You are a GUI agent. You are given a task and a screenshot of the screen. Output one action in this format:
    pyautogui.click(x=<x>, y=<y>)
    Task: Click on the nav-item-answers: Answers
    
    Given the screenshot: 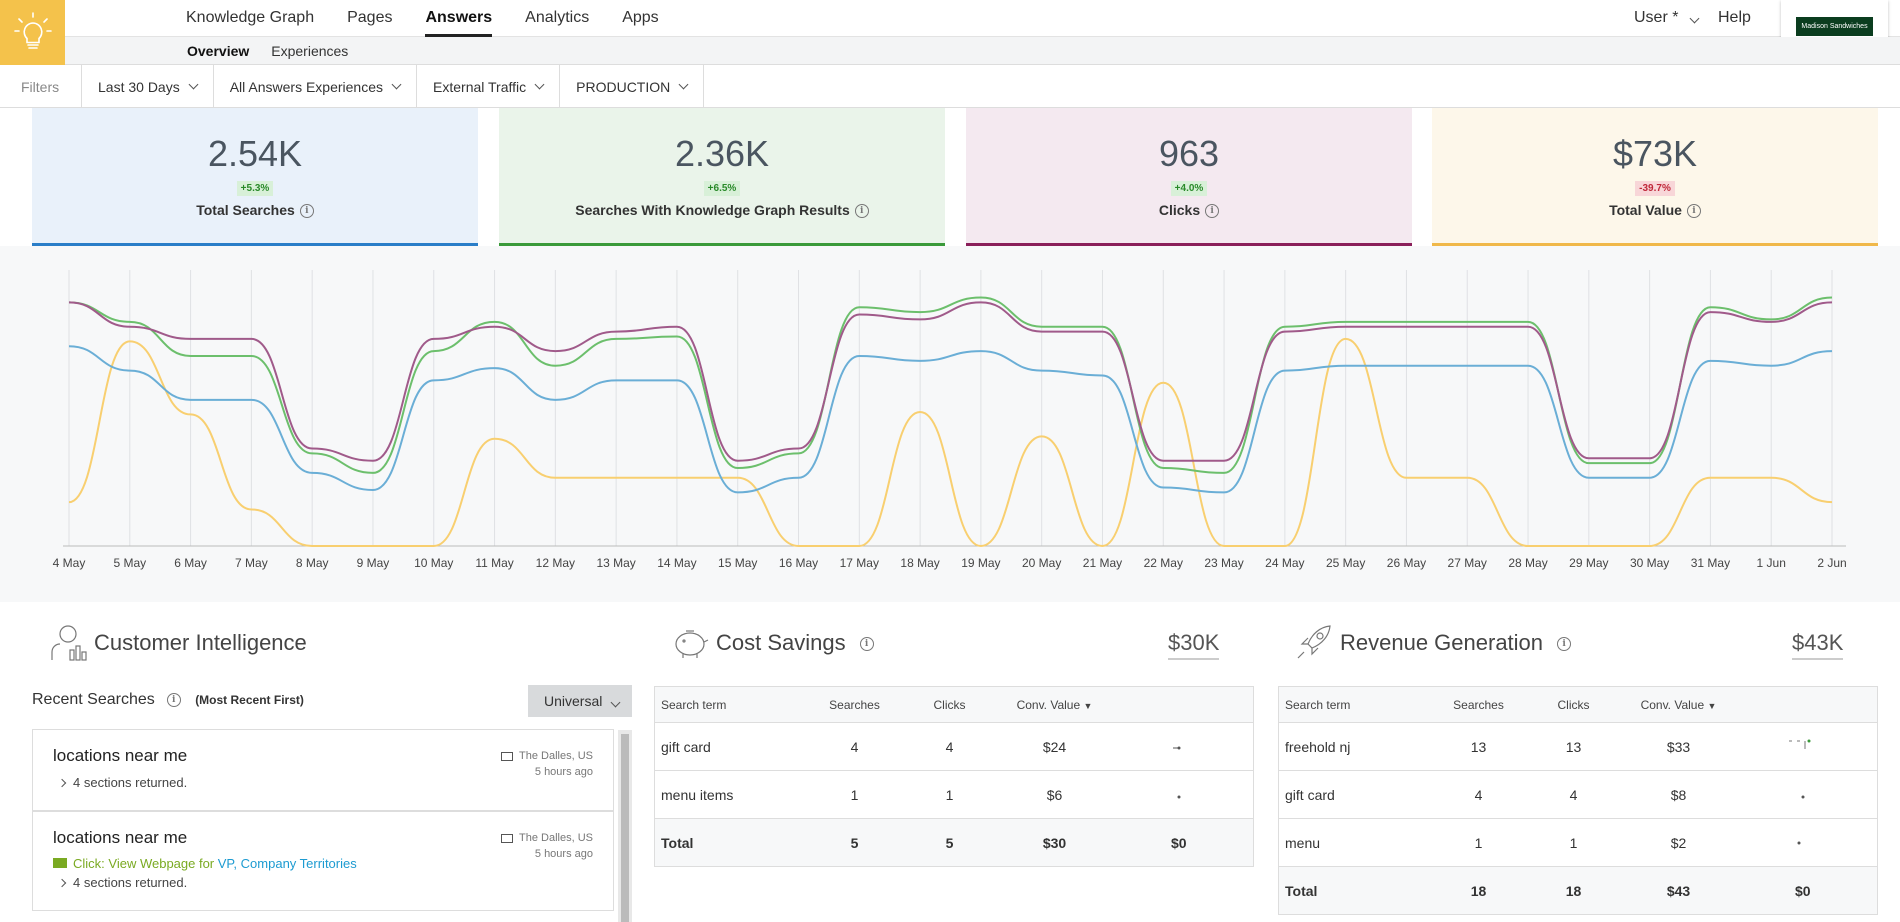 What is the action you would take?
    pyautogui.click(x=459, y=18)
    